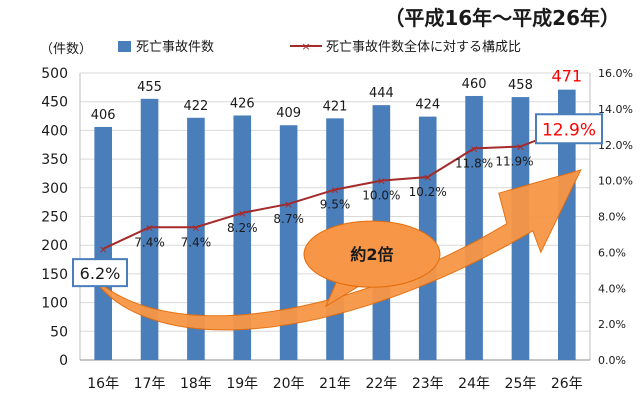  I want to click on bar-value-label: 421, so click(335, 106).